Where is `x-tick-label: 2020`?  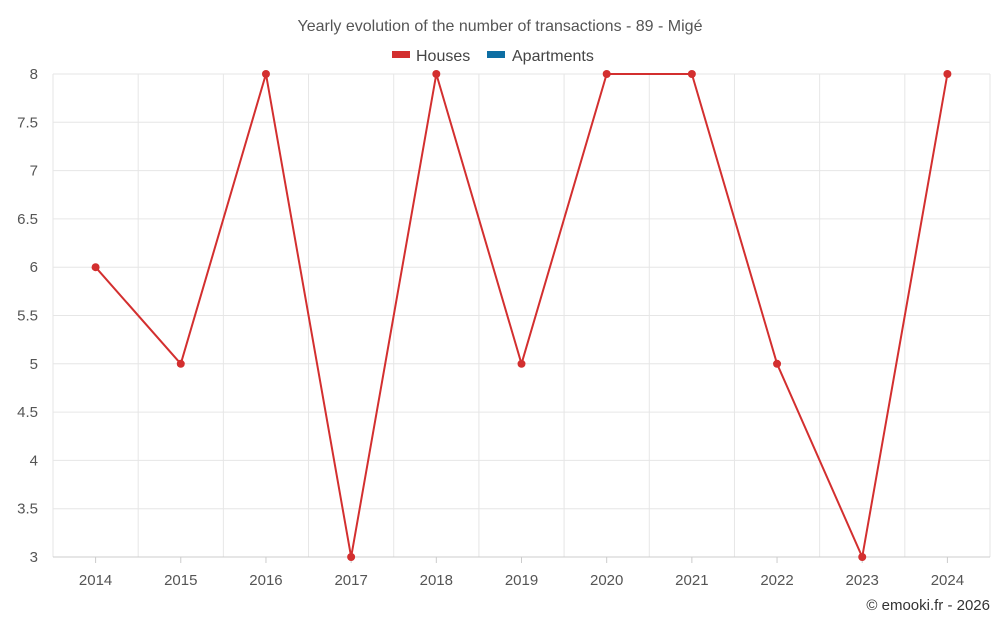 x-tick-label: 2020 is located at coordinates (606, 580).